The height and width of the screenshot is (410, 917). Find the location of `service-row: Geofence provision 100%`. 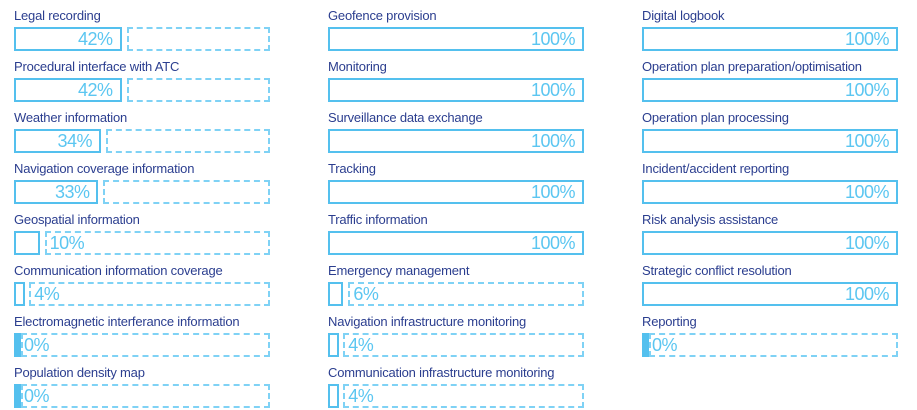

service-row: Geofence provision 100% is located at coordinates (456, 30).